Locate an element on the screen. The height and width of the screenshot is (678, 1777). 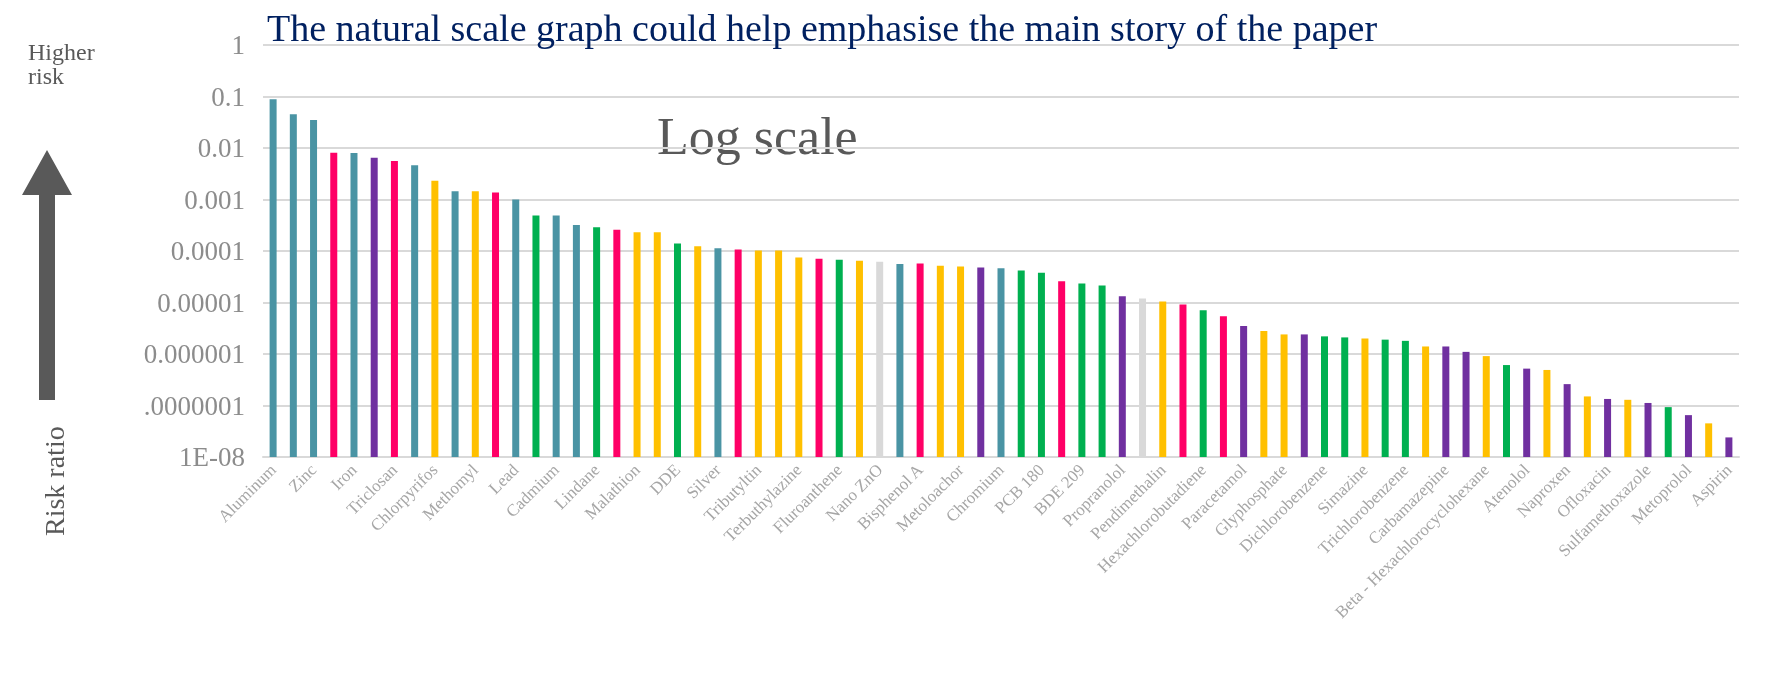
y-tick-label: 0.01 is located at coordinates (221, 148).